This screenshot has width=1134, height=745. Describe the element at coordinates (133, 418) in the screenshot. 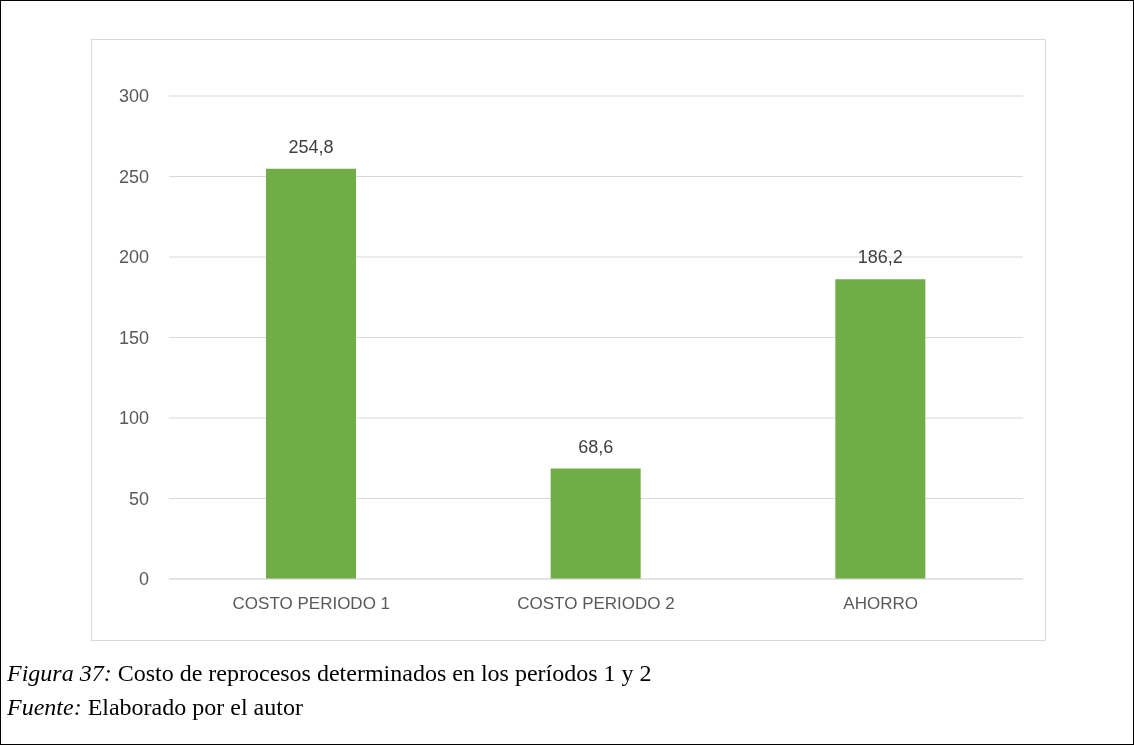

I see `y-tick-label: 100` at that location.